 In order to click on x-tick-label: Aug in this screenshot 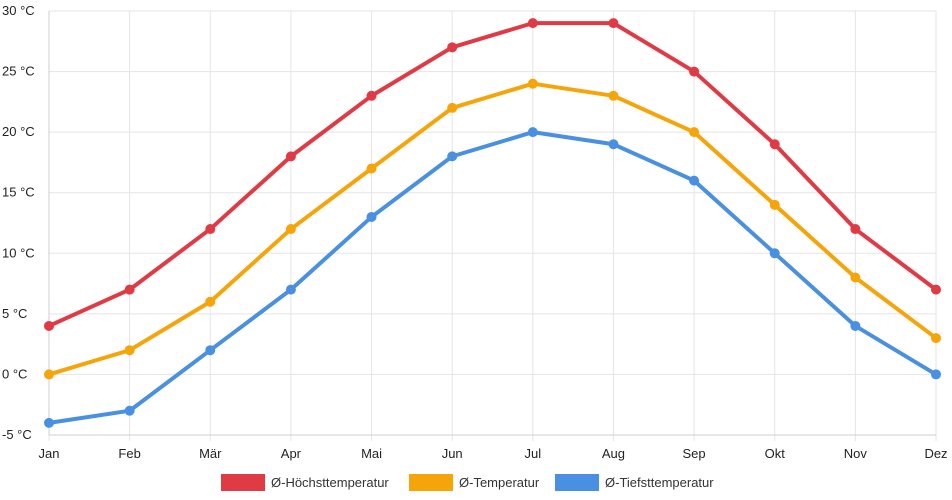, I will do `click(613, 453)`.